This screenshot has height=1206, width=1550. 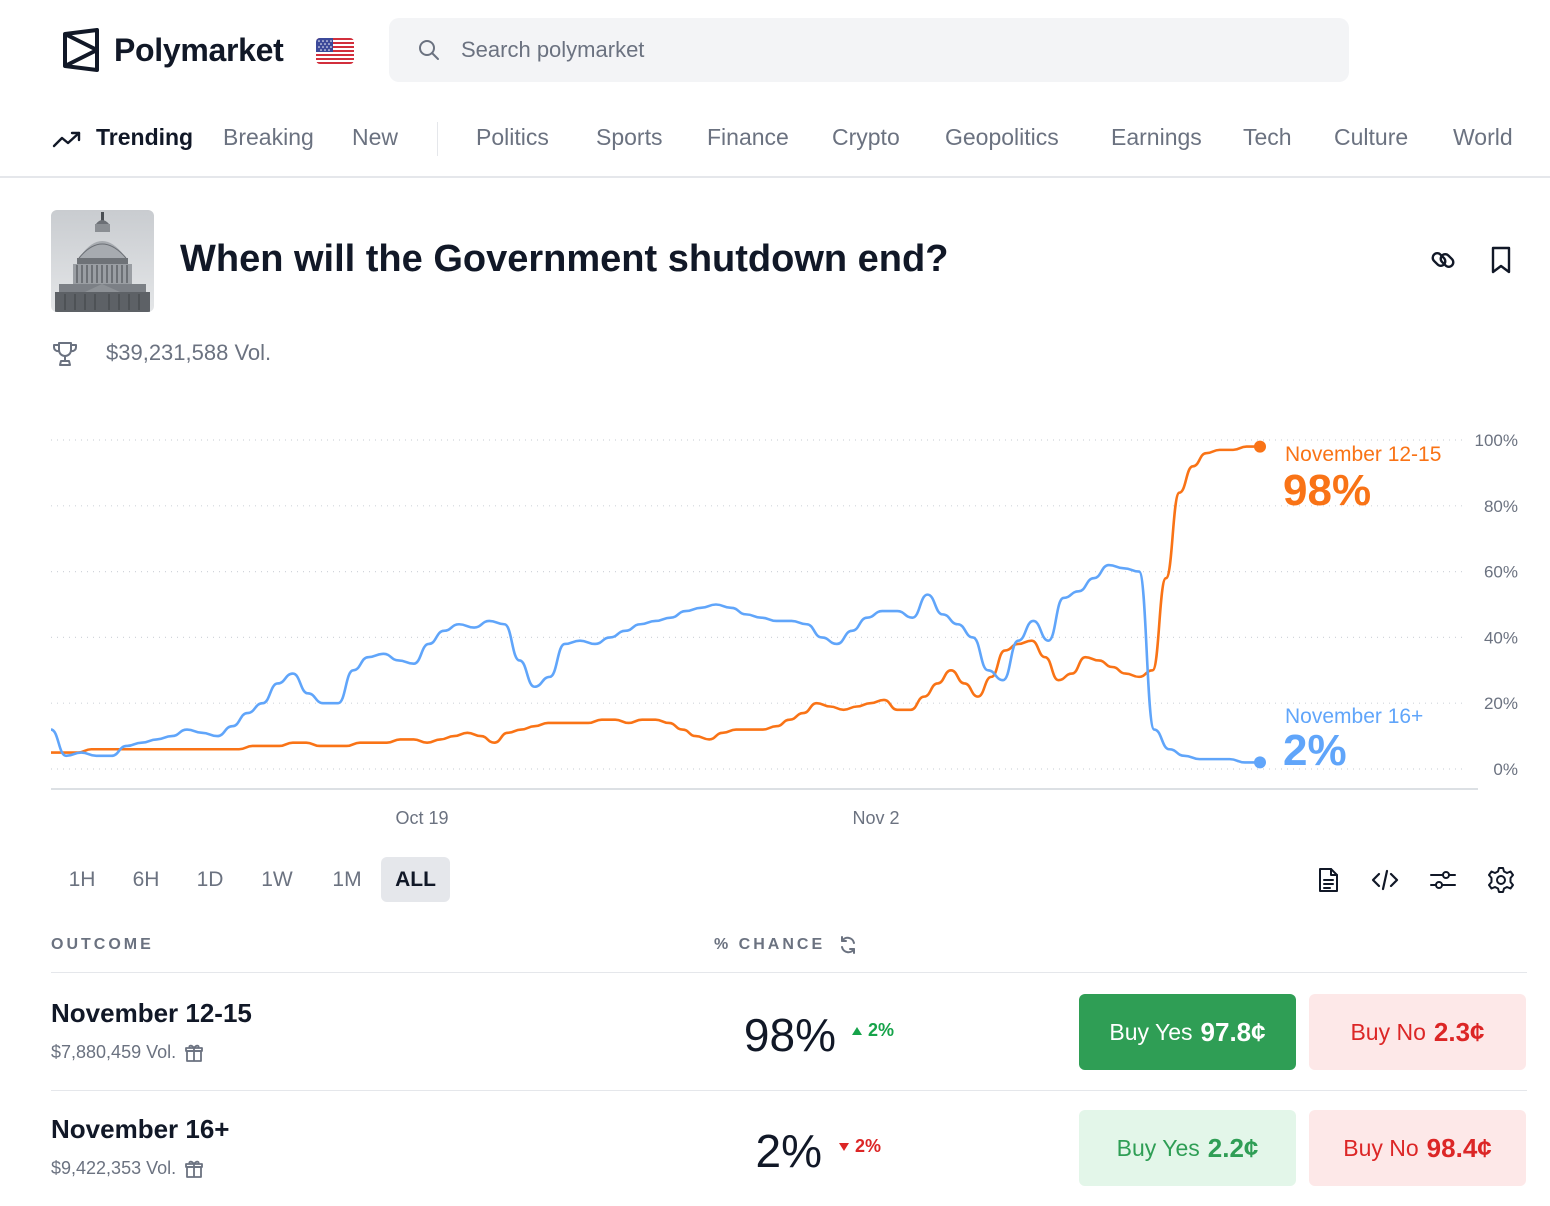 I want to click on outcome-name: November 12-15, so click(x=151, y=1013).